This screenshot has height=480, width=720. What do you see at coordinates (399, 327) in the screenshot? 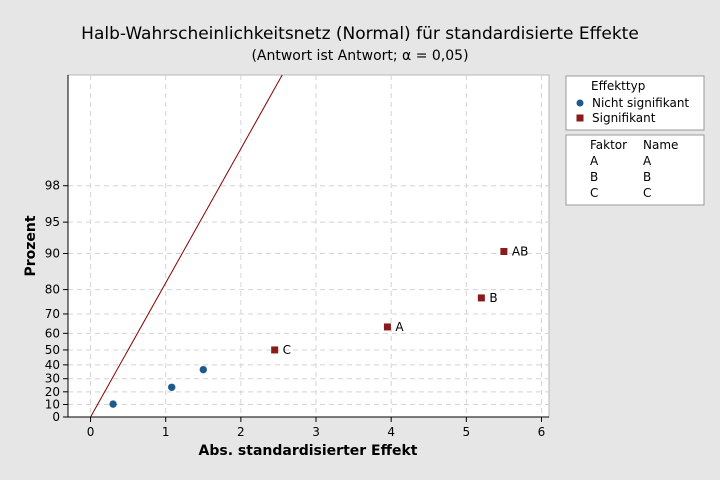
I see `point-label-a: A` at bounding box center [399, 327].